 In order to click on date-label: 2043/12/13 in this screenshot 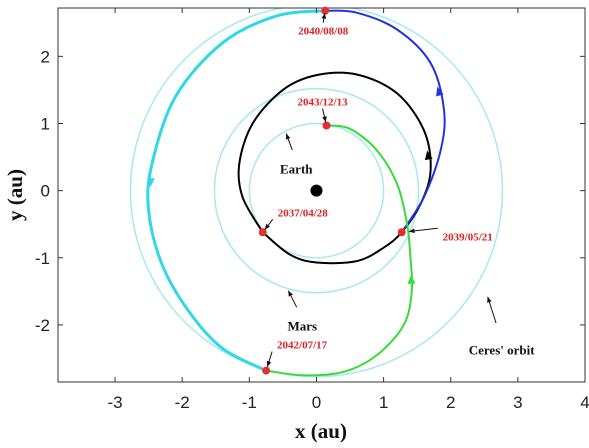, I will do `click(322, 103)`.